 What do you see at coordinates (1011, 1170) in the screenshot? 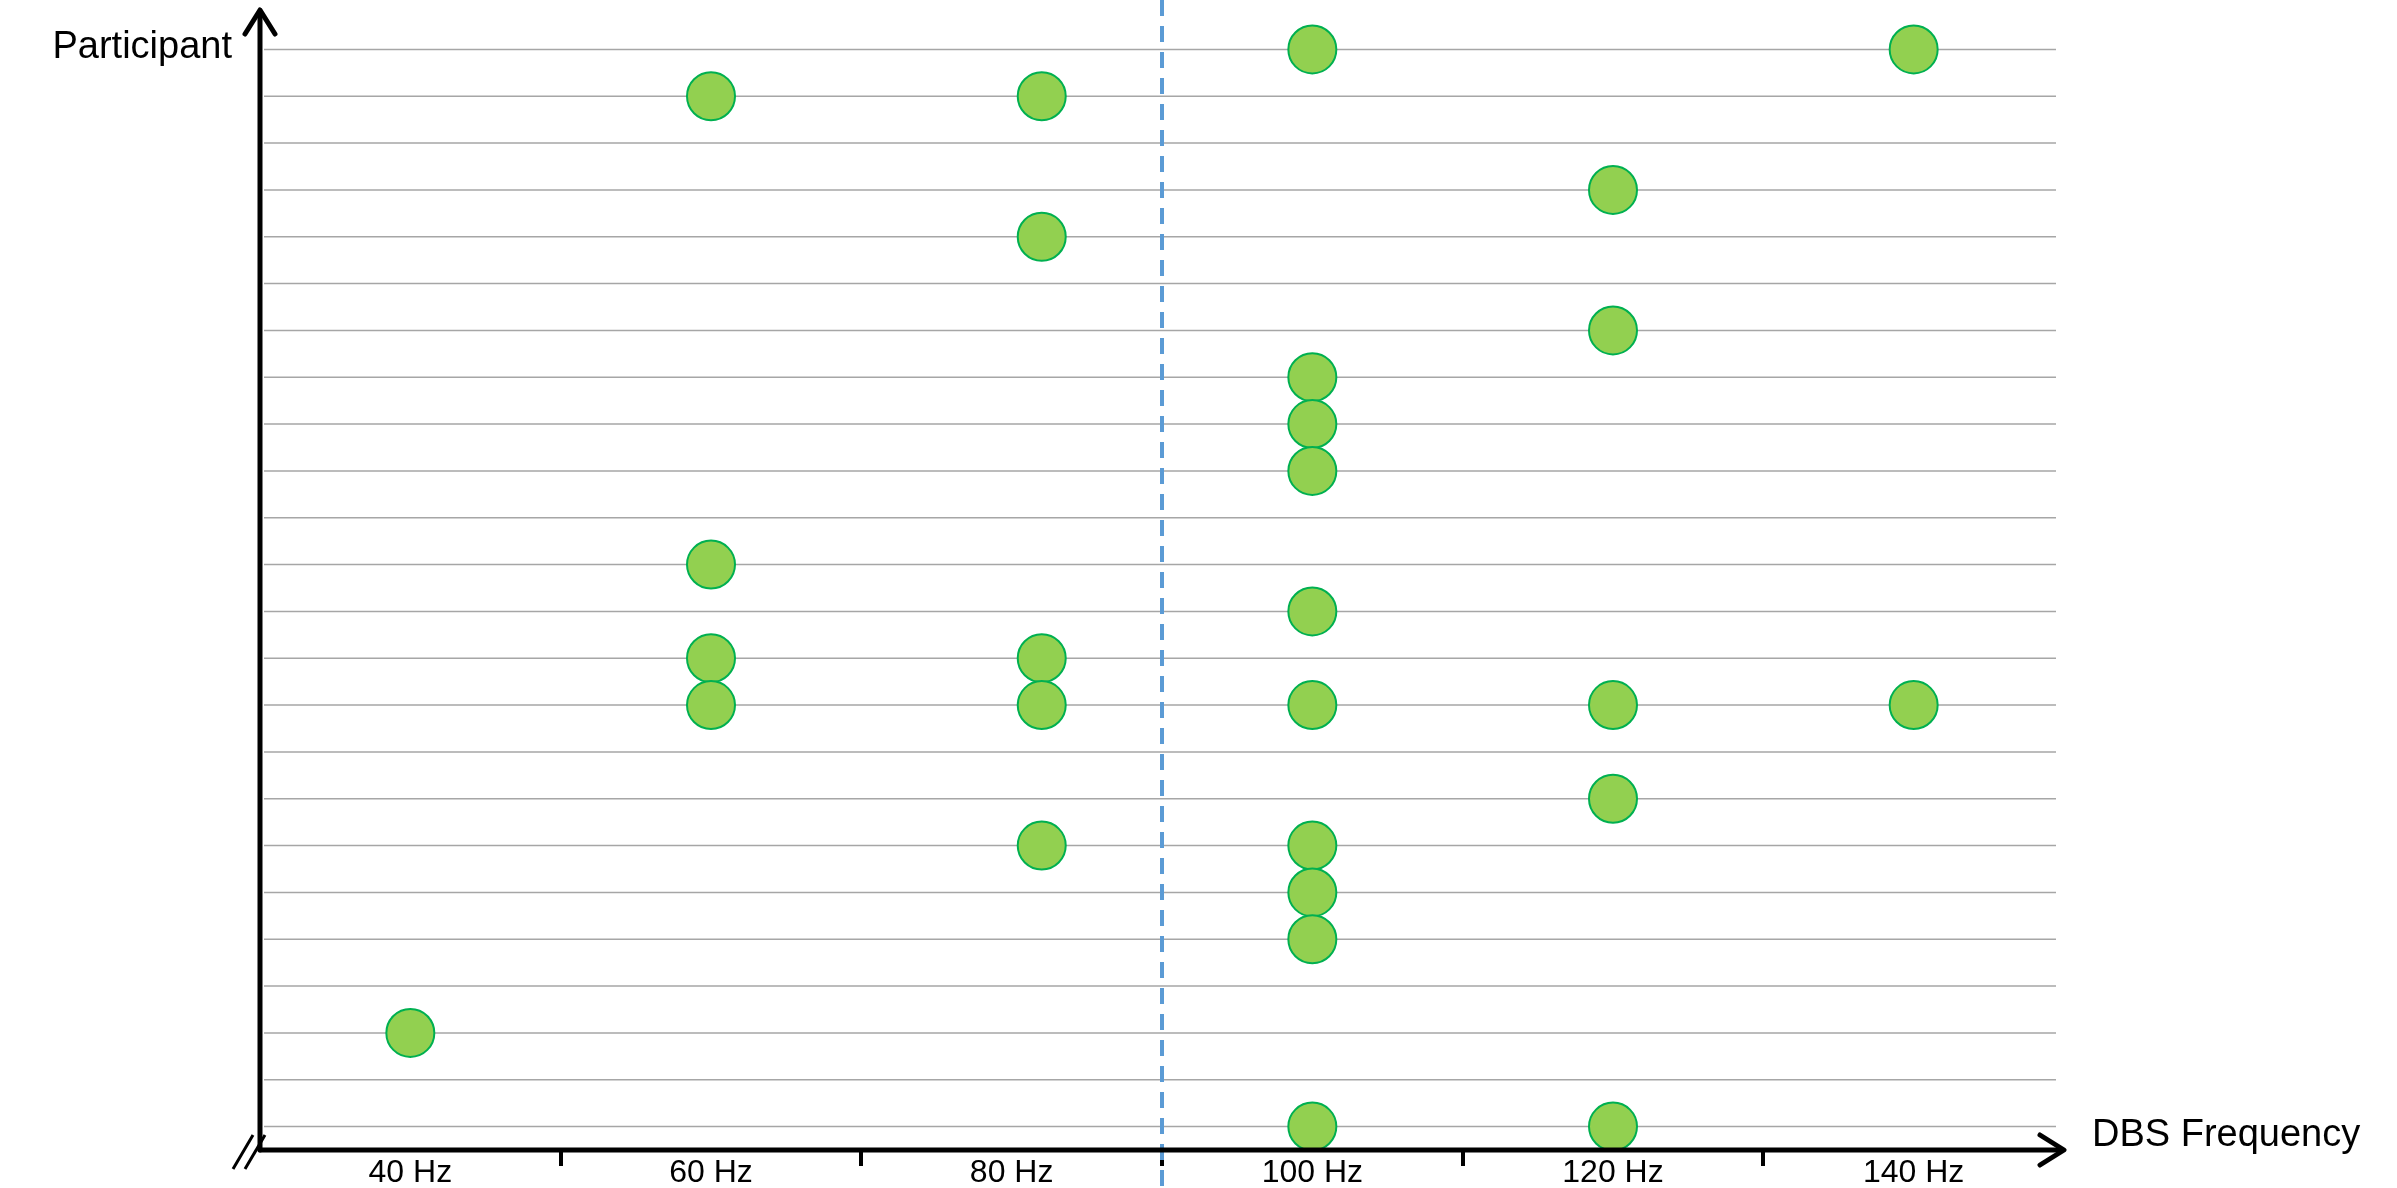
I see `x-tick-label: 80 Hz` at bounding box center [1011, 1170].